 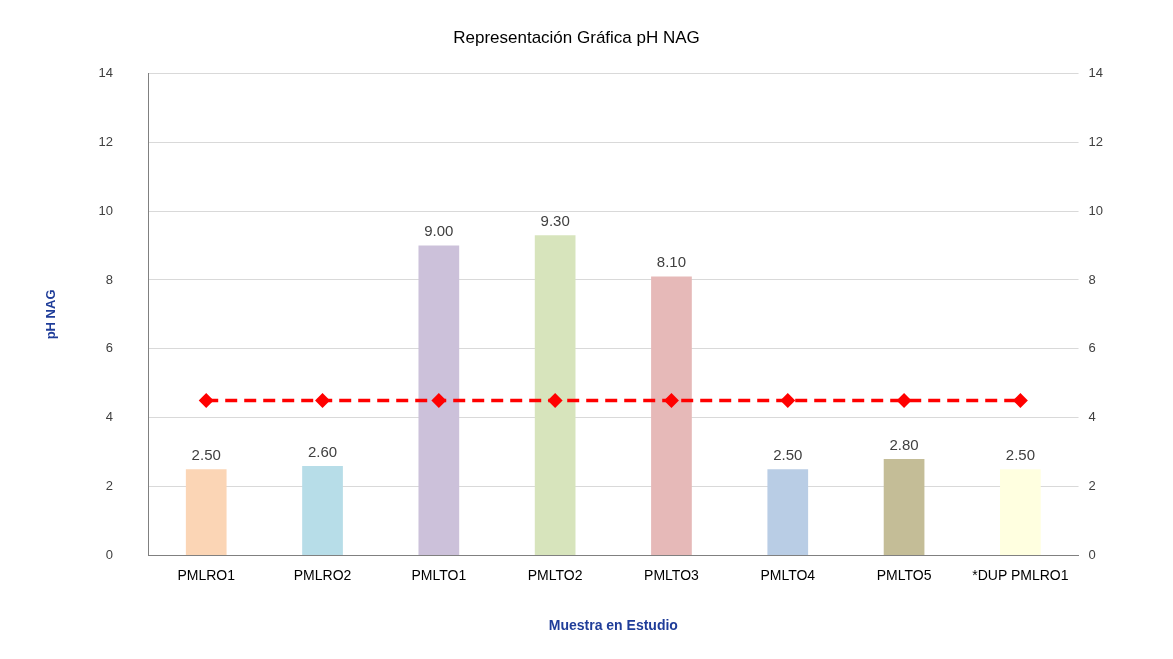 What do you see at coordinates (555, 220) in the screenshot?
I see `data-label: 9.30` at bounding box center [555, 220].